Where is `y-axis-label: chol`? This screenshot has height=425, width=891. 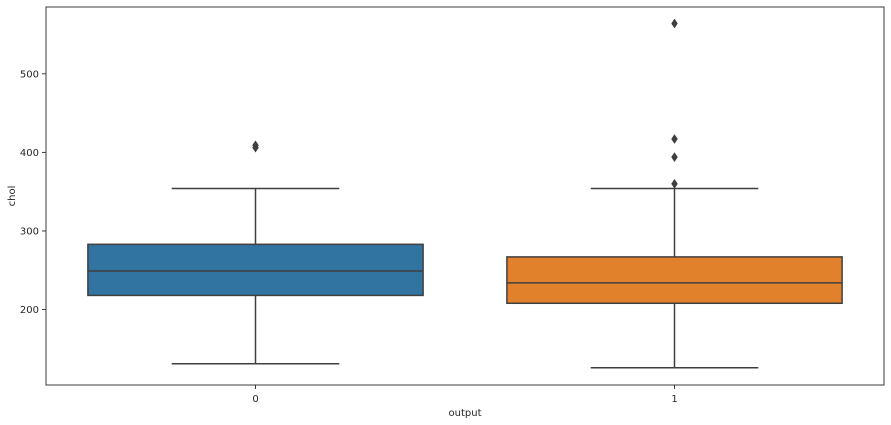 y-axis-label: chol is located at coordinates (12, 196).